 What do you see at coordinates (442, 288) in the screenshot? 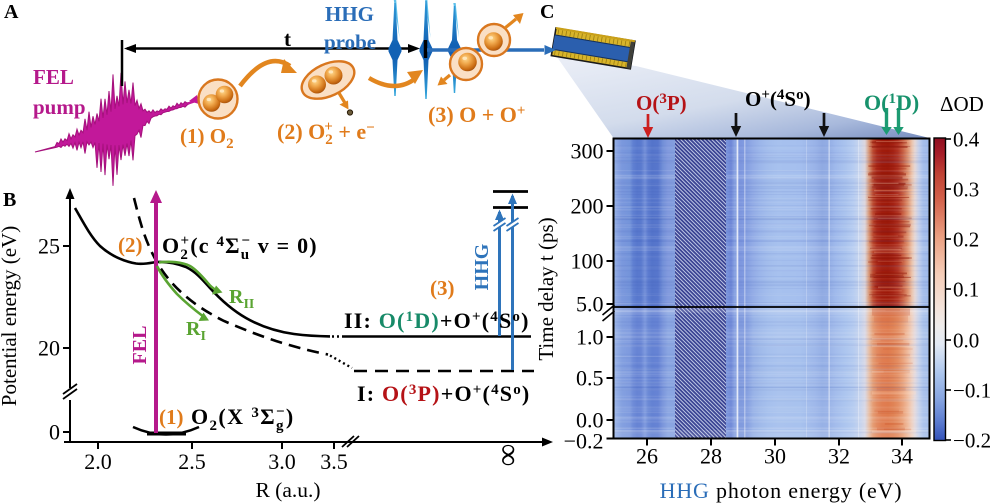
I see `svg-text: (3)` at bounding box center [442, 288].